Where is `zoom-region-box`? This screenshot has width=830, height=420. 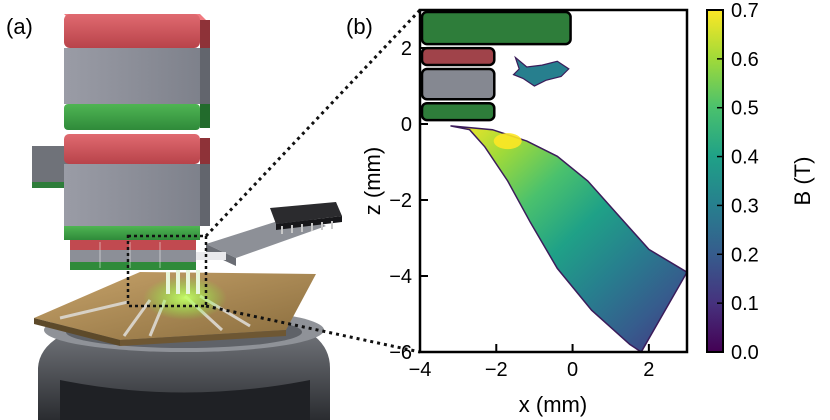 zoom-region-box is located at coordinates (167, 271).